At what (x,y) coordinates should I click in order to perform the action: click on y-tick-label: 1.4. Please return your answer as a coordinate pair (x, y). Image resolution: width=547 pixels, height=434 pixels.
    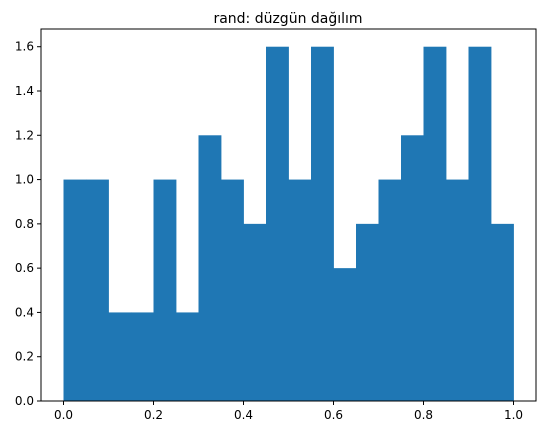
    Looking at the image, I should click on (24, 91).